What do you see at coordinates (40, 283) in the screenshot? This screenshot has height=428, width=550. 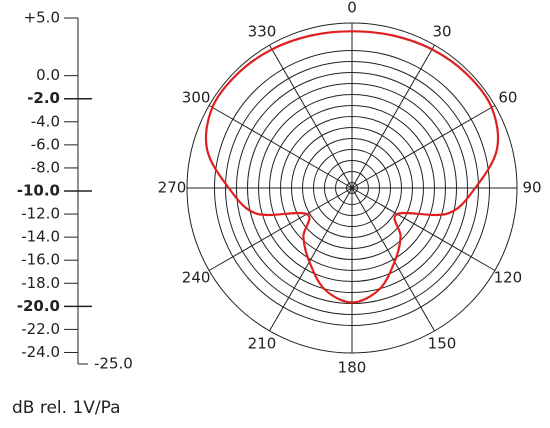 I see `scale-label: -18.0` at bounding box center [40, 283].